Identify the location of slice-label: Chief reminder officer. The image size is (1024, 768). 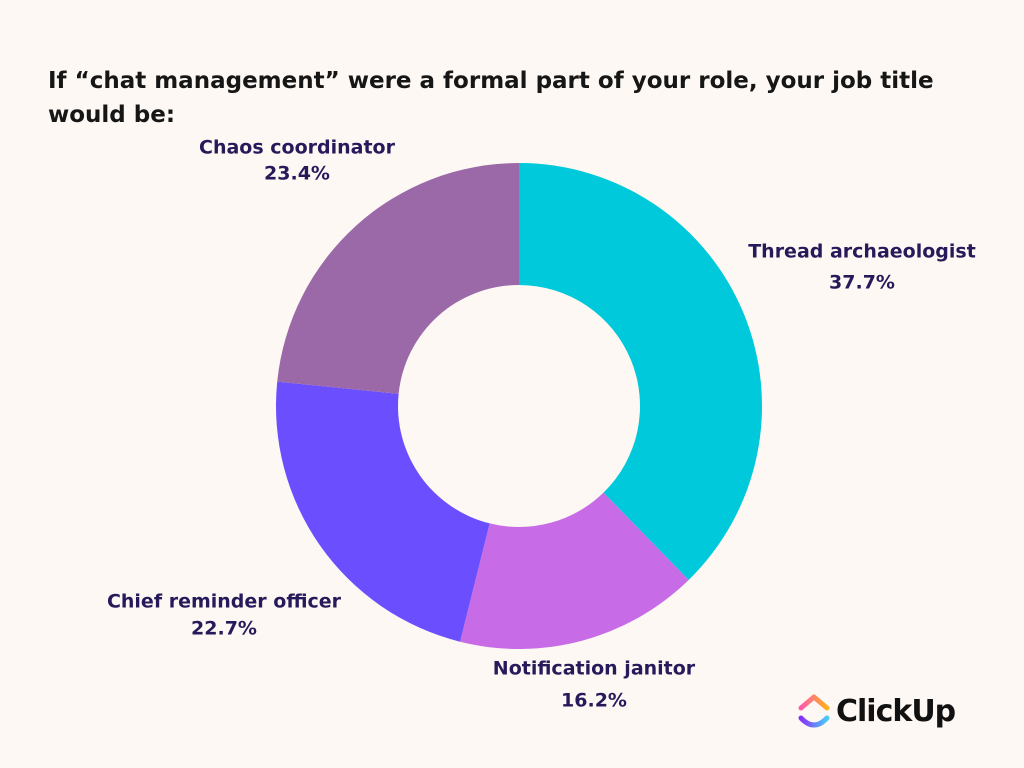
(224, 602).